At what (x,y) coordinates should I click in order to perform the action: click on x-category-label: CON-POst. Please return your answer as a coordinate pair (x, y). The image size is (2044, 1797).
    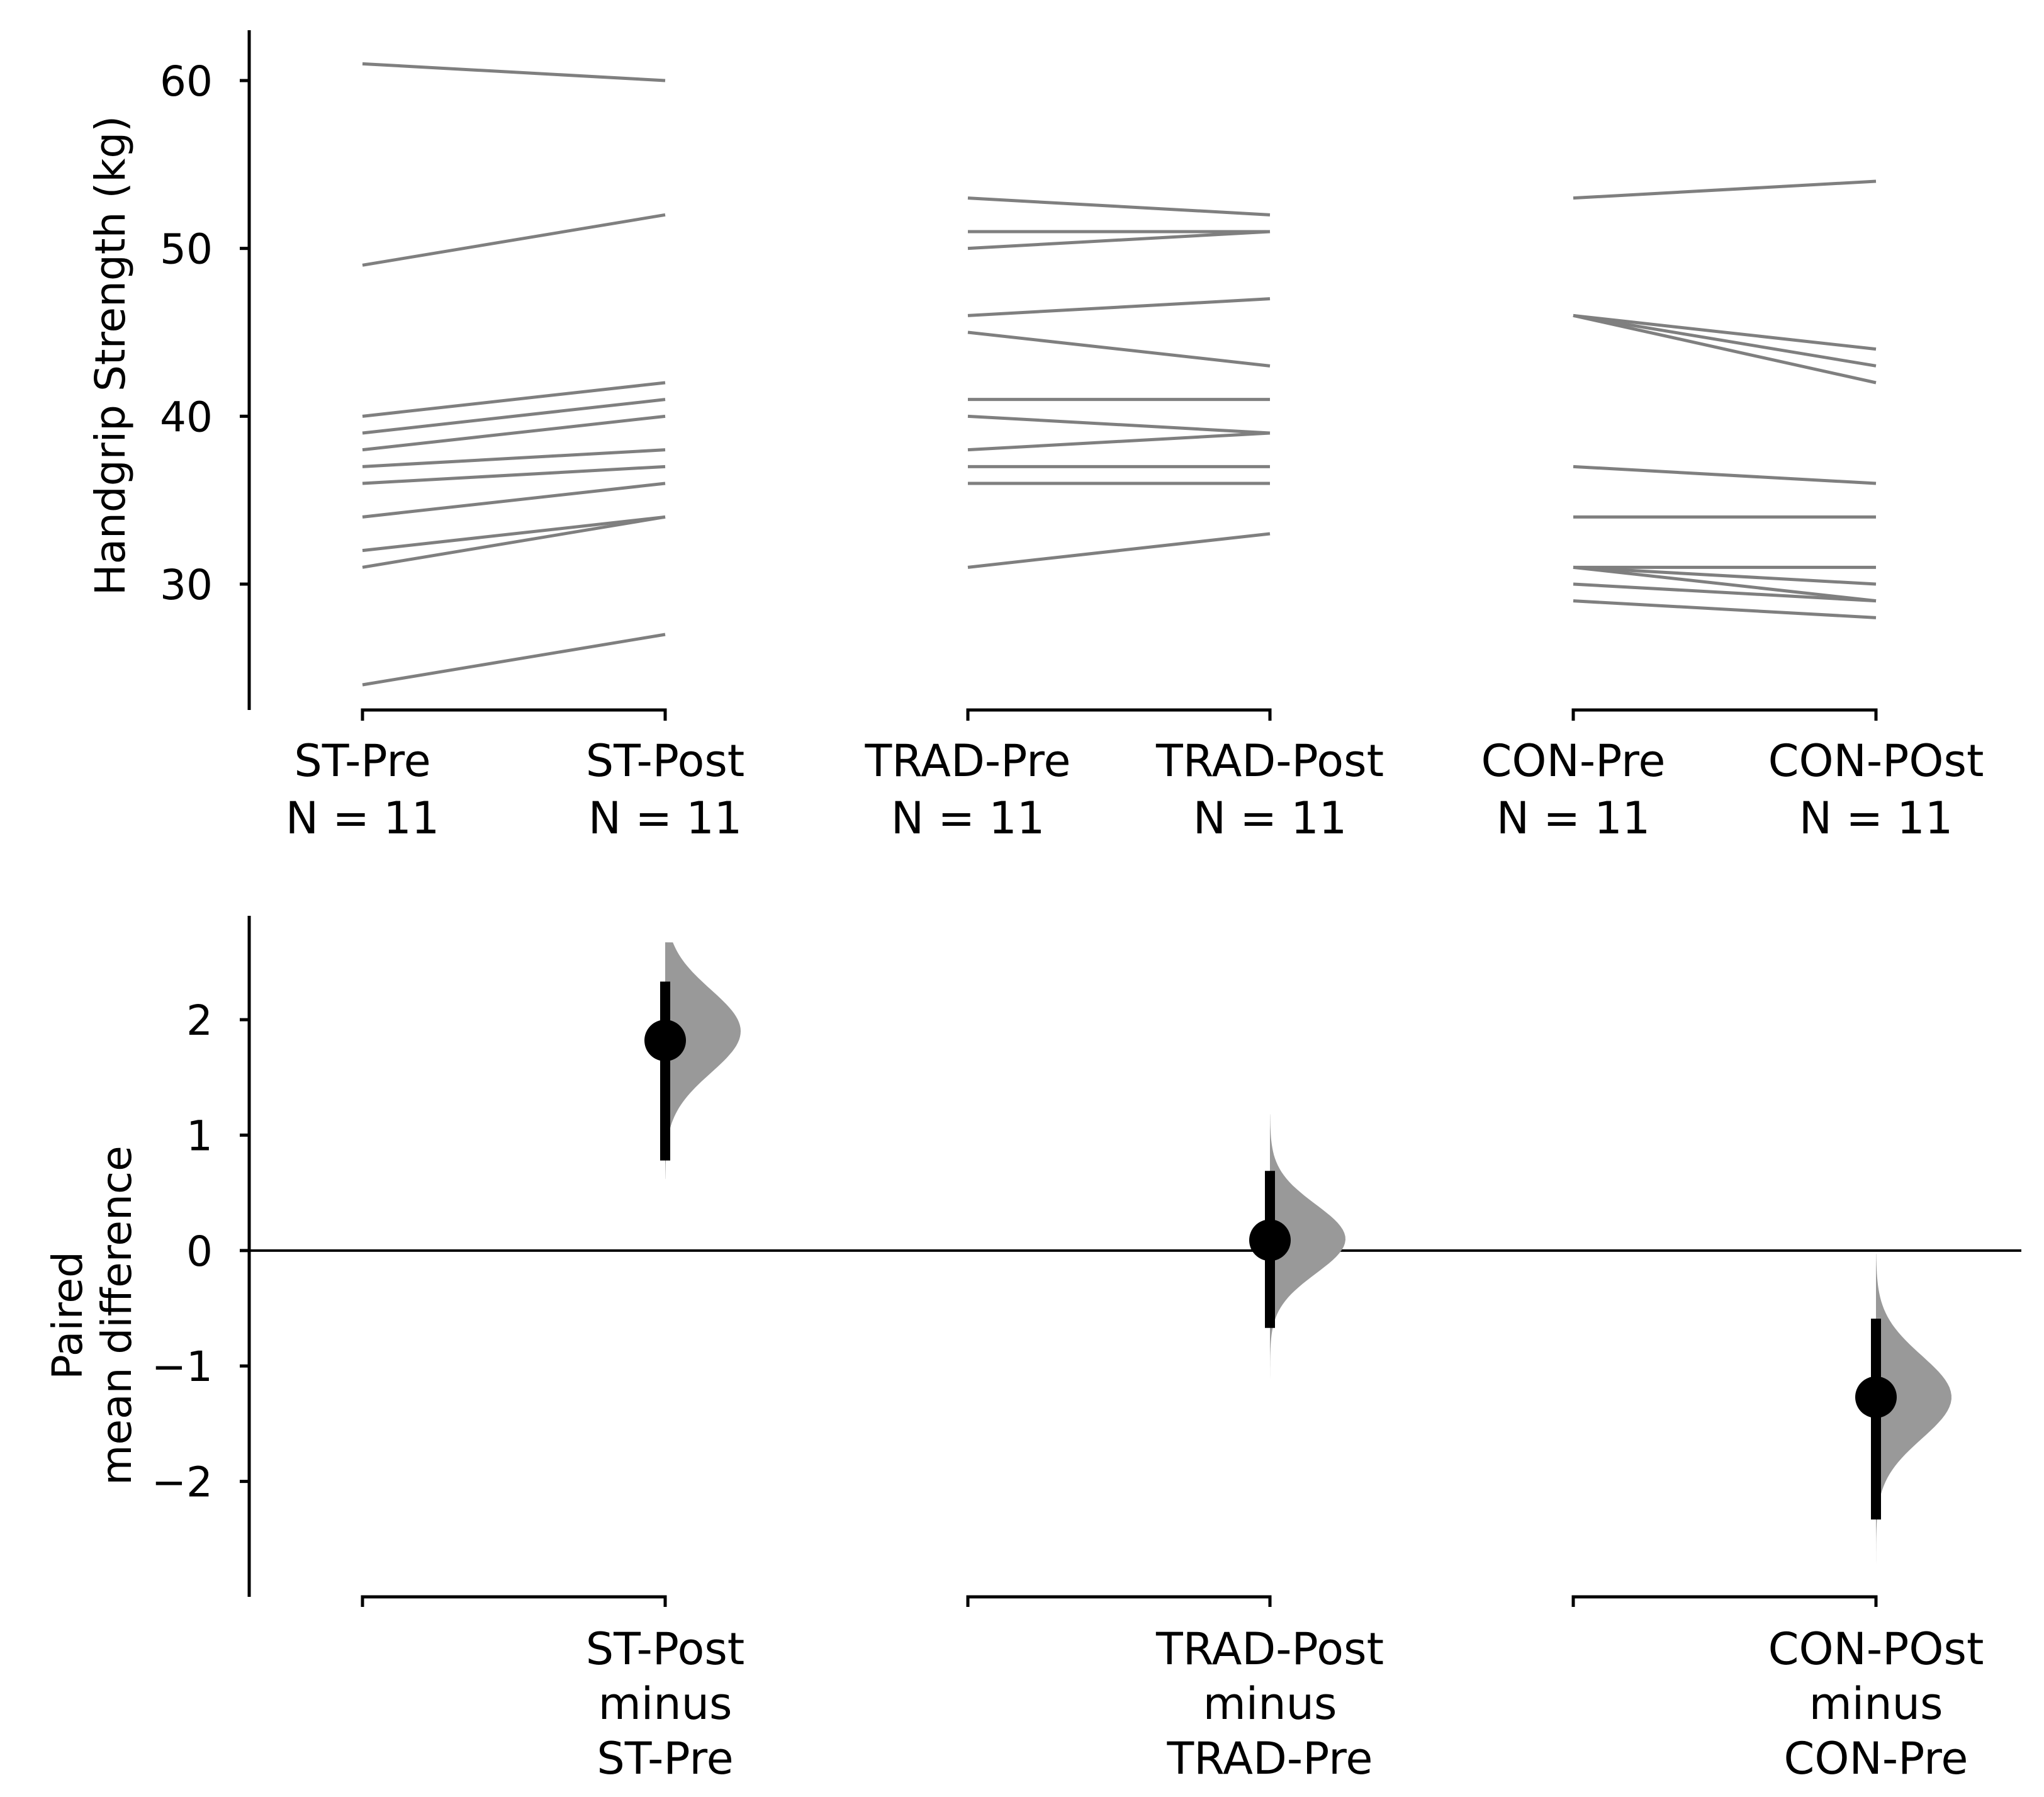
    Looking at the image, I should click on (1876, 761).